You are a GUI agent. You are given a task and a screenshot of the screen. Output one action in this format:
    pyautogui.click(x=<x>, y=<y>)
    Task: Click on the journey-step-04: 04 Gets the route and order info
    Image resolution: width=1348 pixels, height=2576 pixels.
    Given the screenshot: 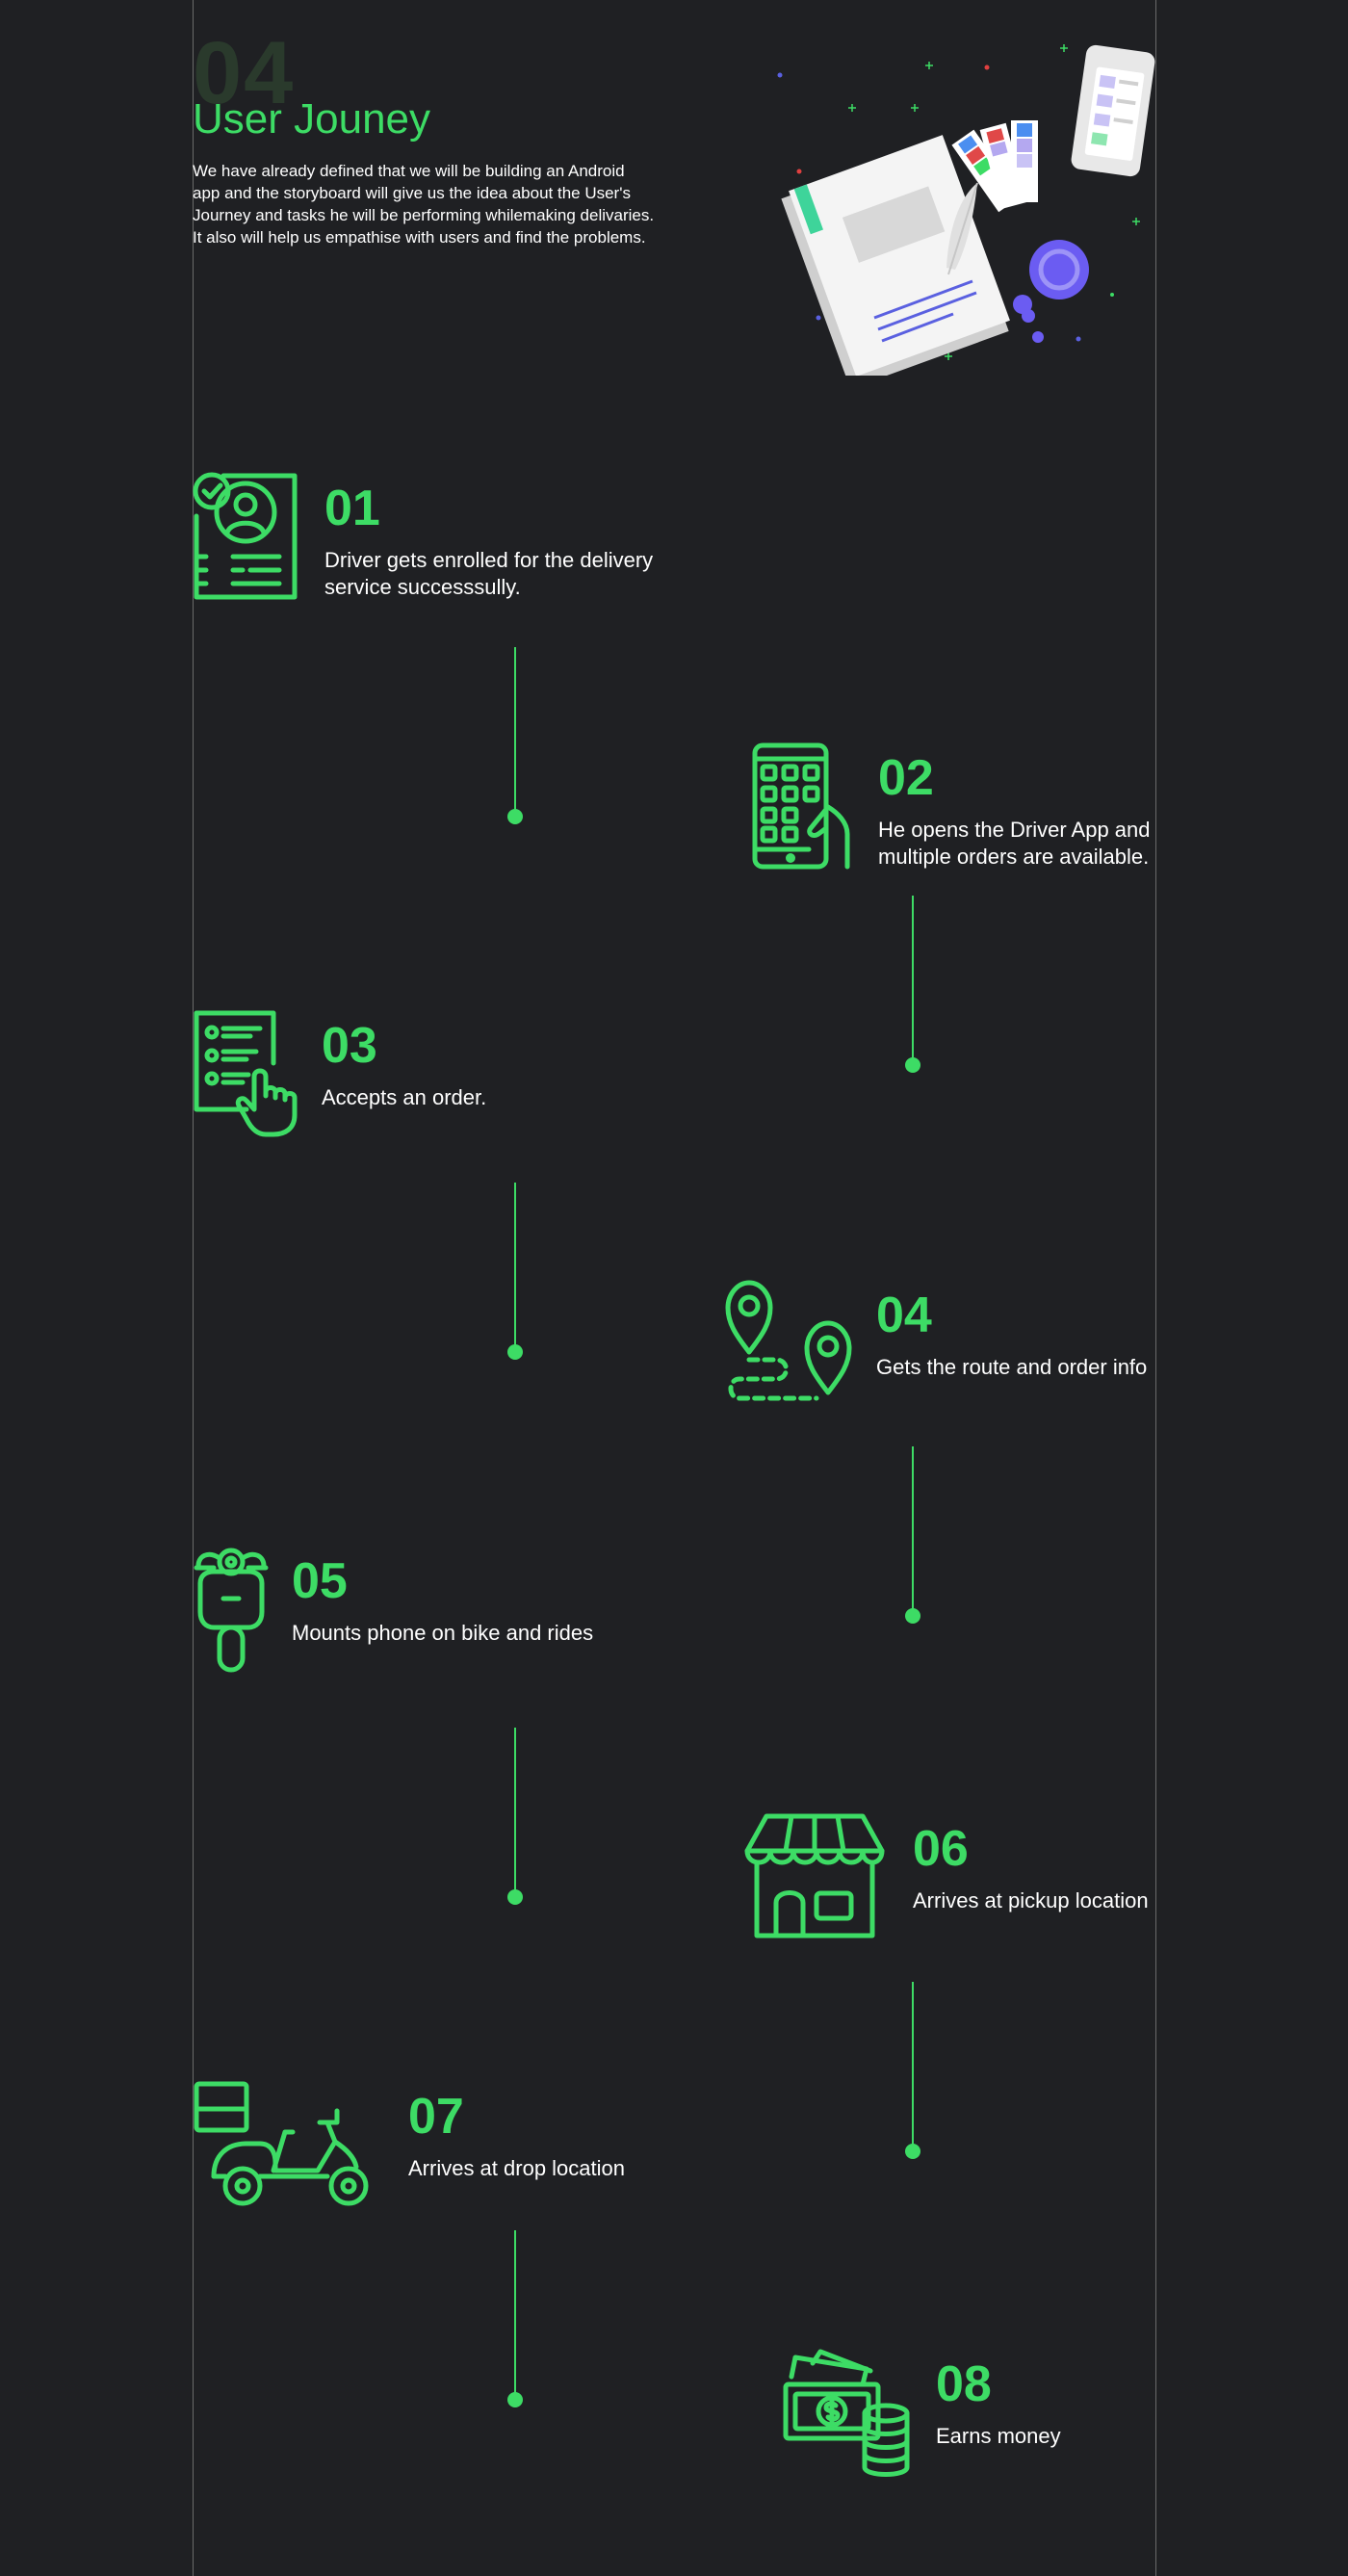 What is the action you would take?
    pyautogui.click(x=939, y=1346)
    